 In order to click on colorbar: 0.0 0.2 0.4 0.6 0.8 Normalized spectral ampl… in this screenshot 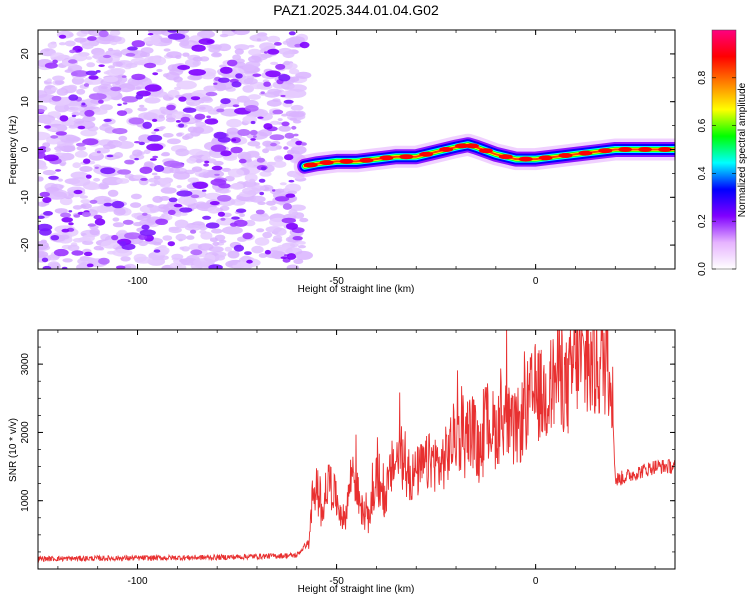, I will do `click(722, 152)`.